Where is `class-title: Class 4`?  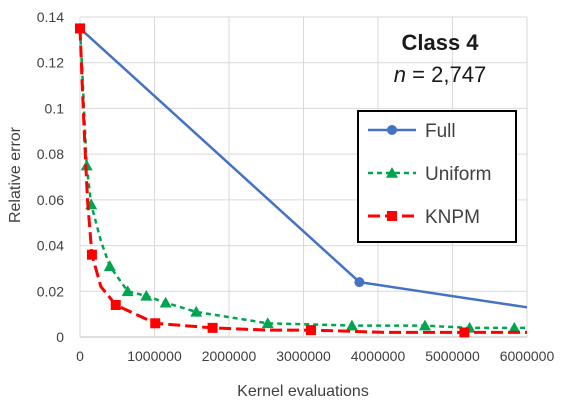
class-title: Class 4 is located at coordinates (440, 42).